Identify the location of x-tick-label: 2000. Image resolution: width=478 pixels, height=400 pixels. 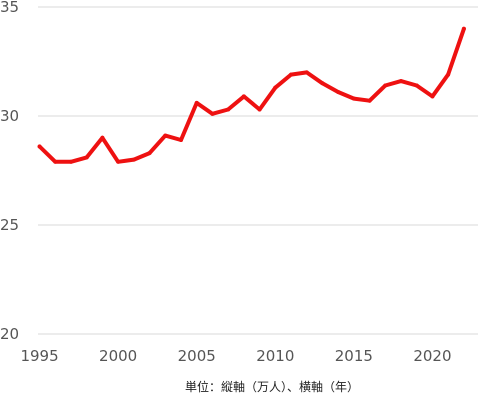
(118, 356).